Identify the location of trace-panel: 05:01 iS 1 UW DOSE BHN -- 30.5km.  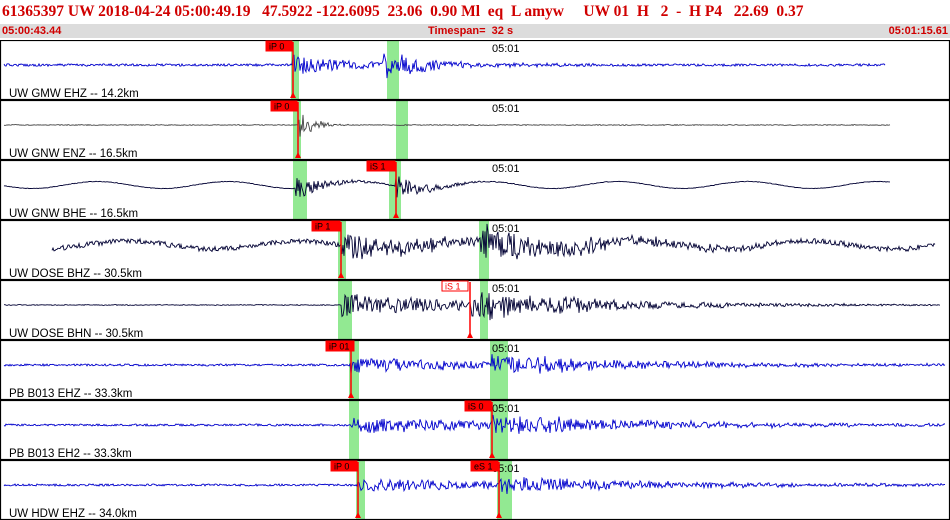
(475, 310).